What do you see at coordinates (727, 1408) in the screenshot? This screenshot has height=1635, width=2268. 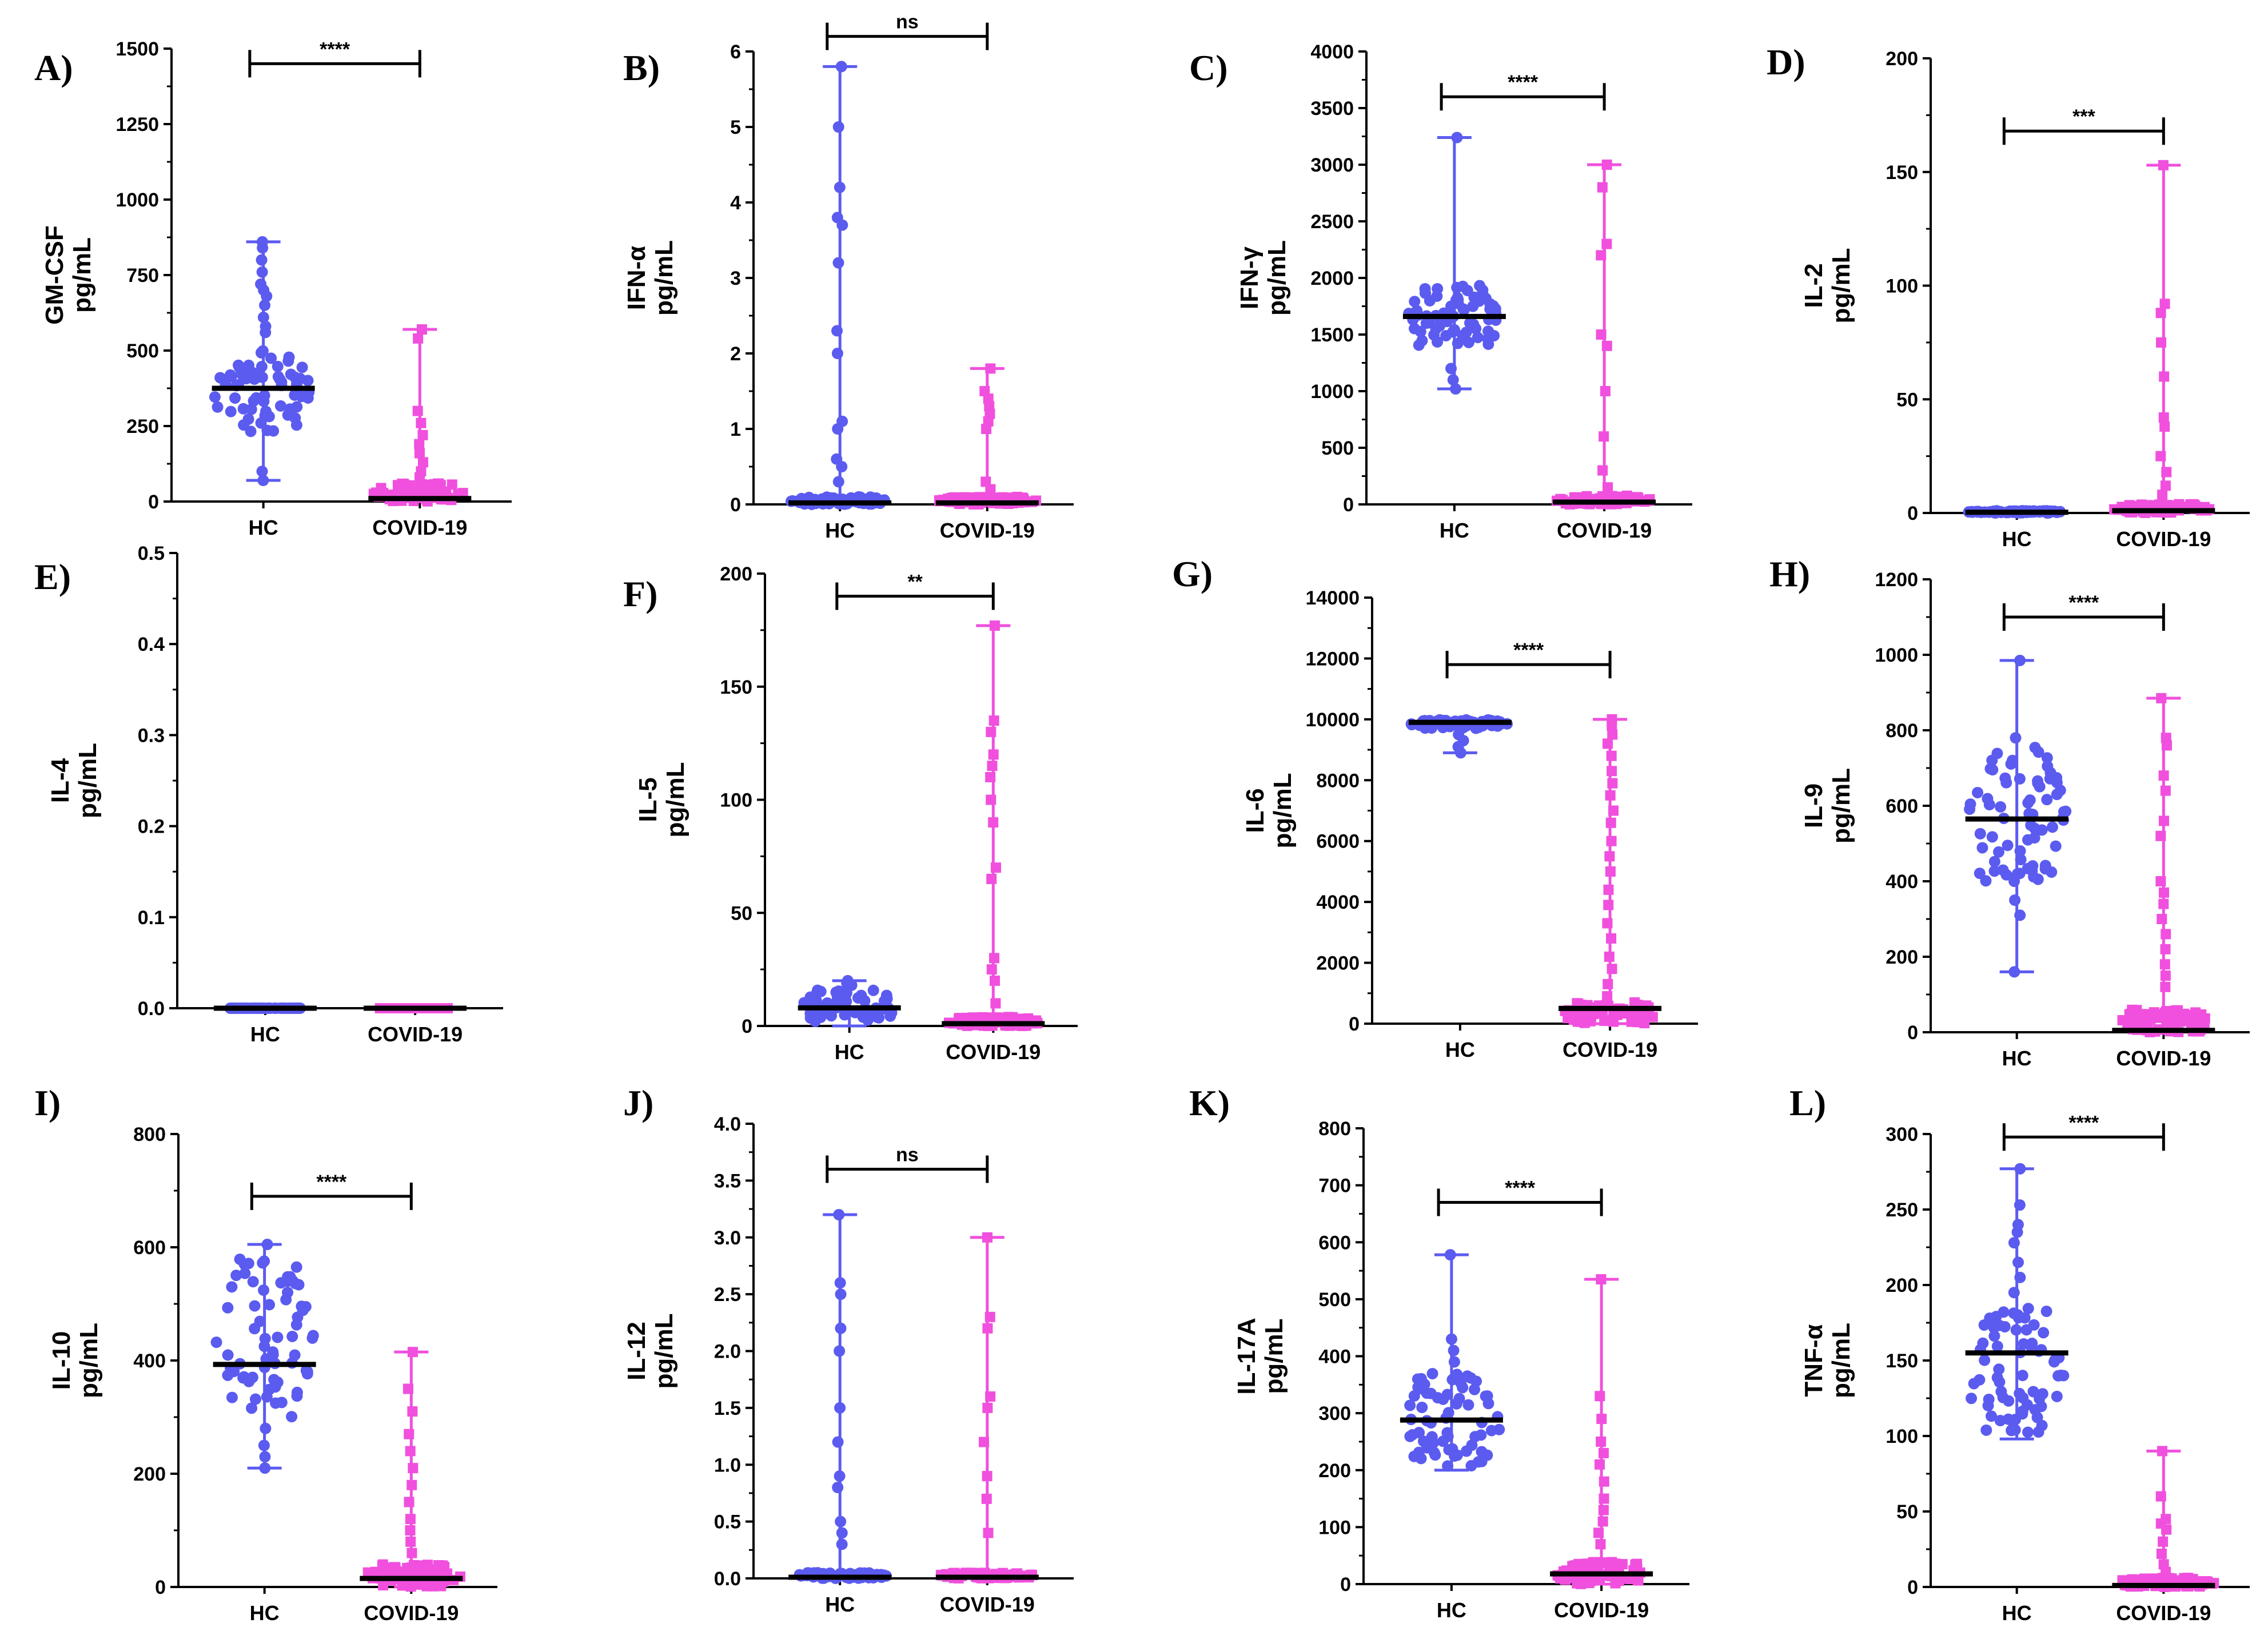 I see `y-tick-label: 1.5` at bounding box center [727, 1408].